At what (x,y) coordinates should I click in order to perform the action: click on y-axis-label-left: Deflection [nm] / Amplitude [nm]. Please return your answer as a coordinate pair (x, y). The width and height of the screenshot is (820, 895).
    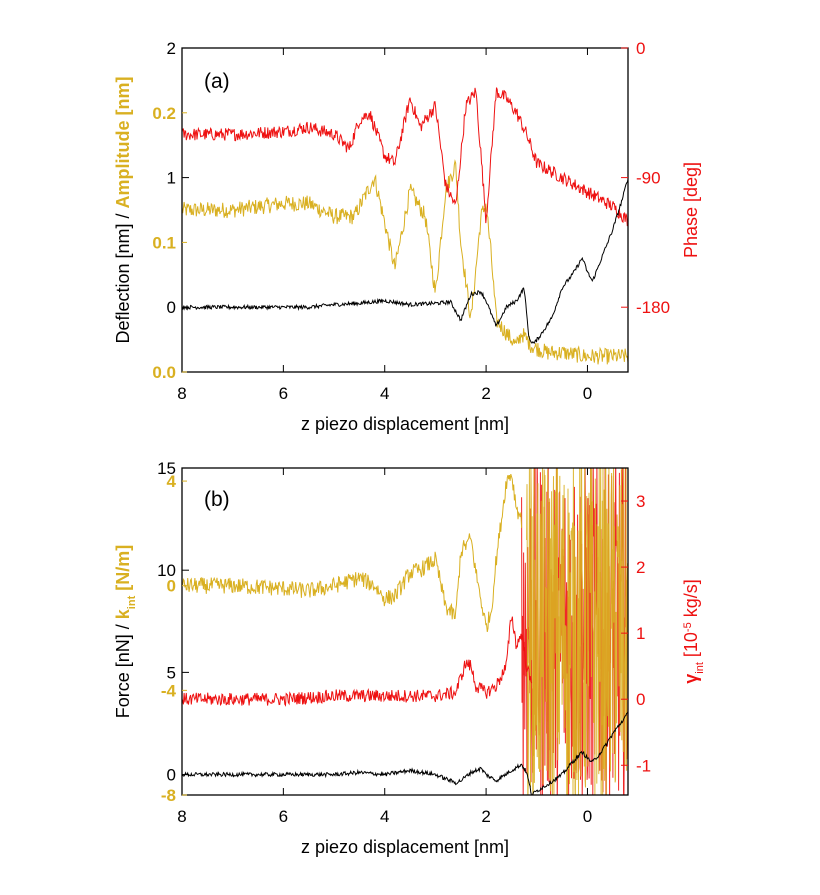
    Looking at the image, I should click on (123, 209).